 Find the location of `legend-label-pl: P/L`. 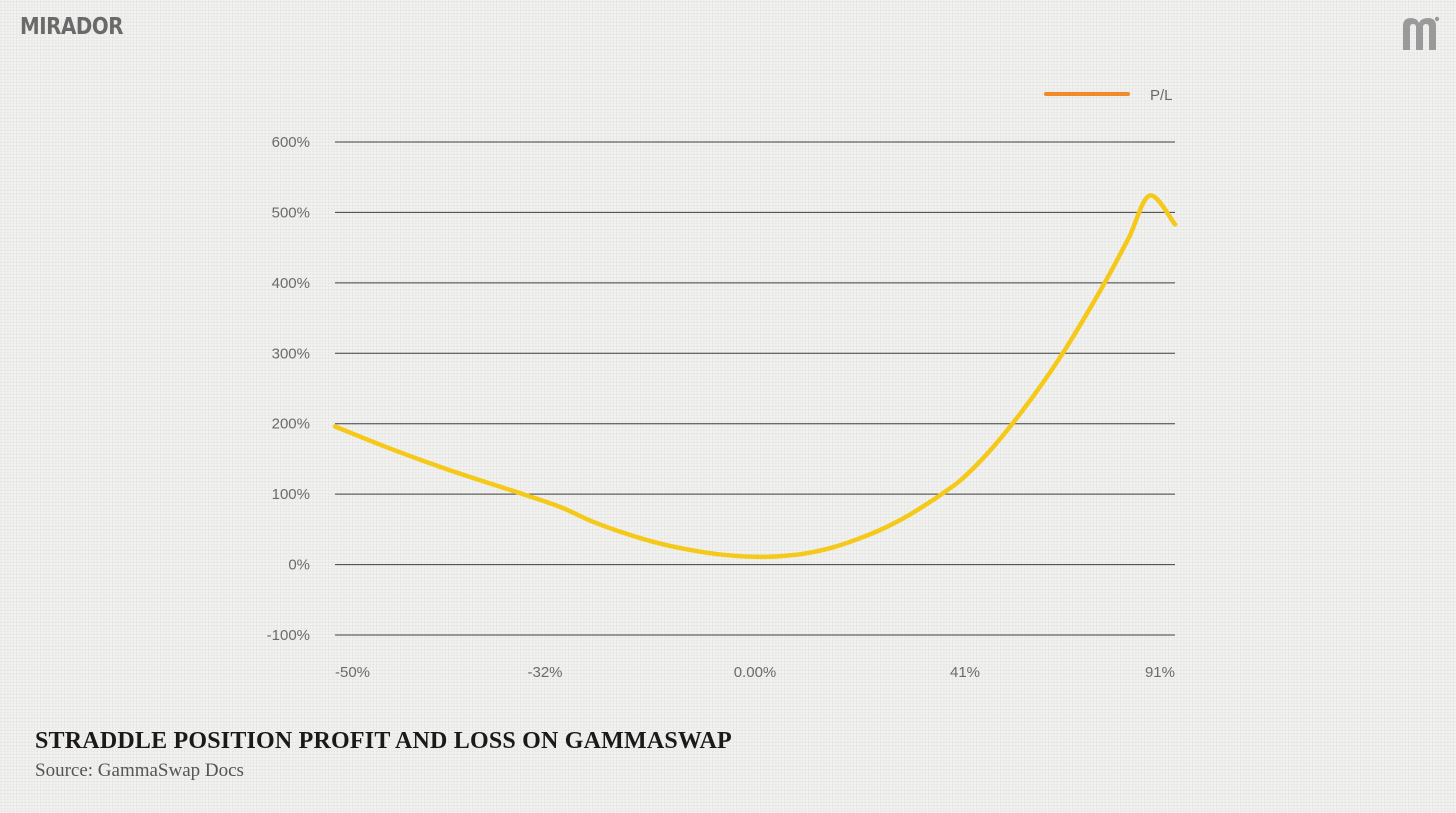

legend-label-pl: P/L is located at coordinates (1161, 95).